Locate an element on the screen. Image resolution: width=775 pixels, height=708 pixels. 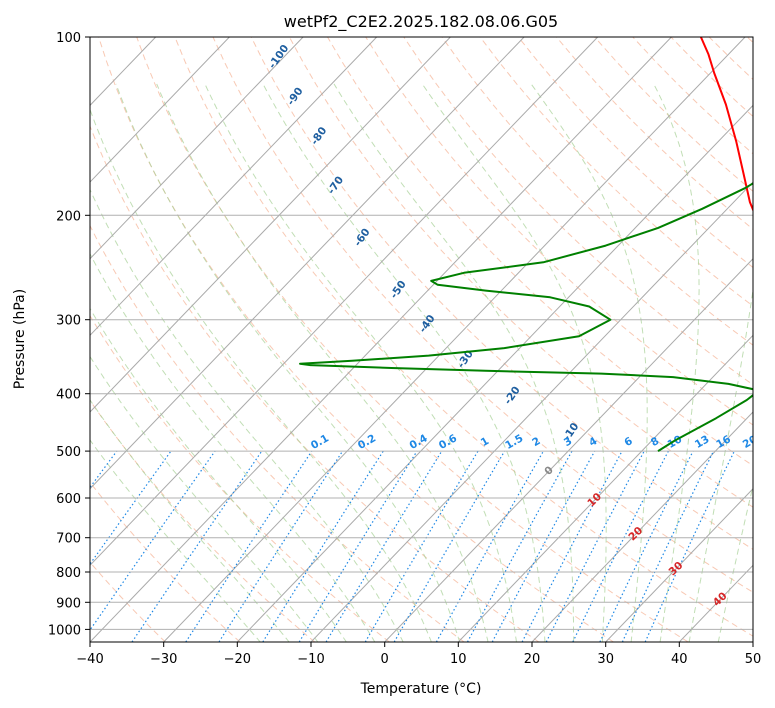
y-tick-label: 800 is located at coordinates (68, 573).